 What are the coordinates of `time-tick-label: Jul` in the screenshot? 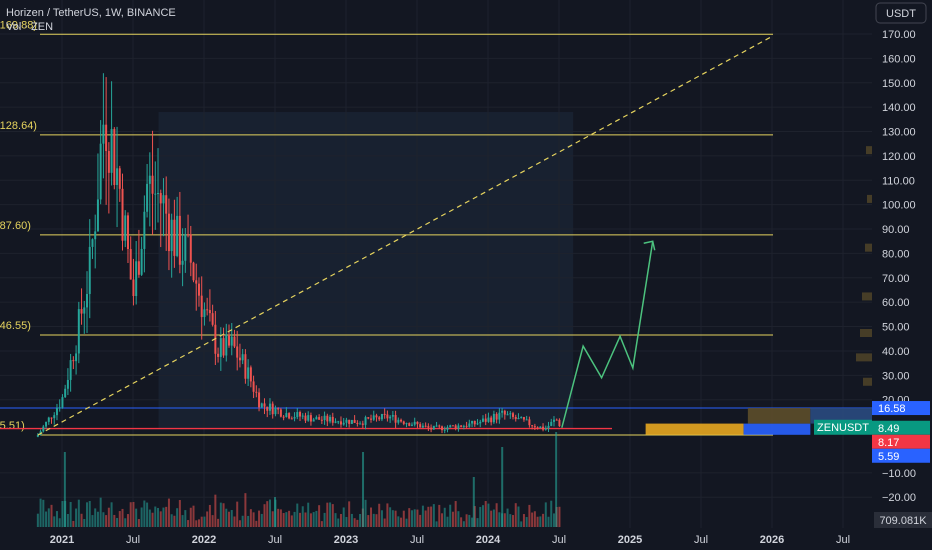 It's located at (417, 540).